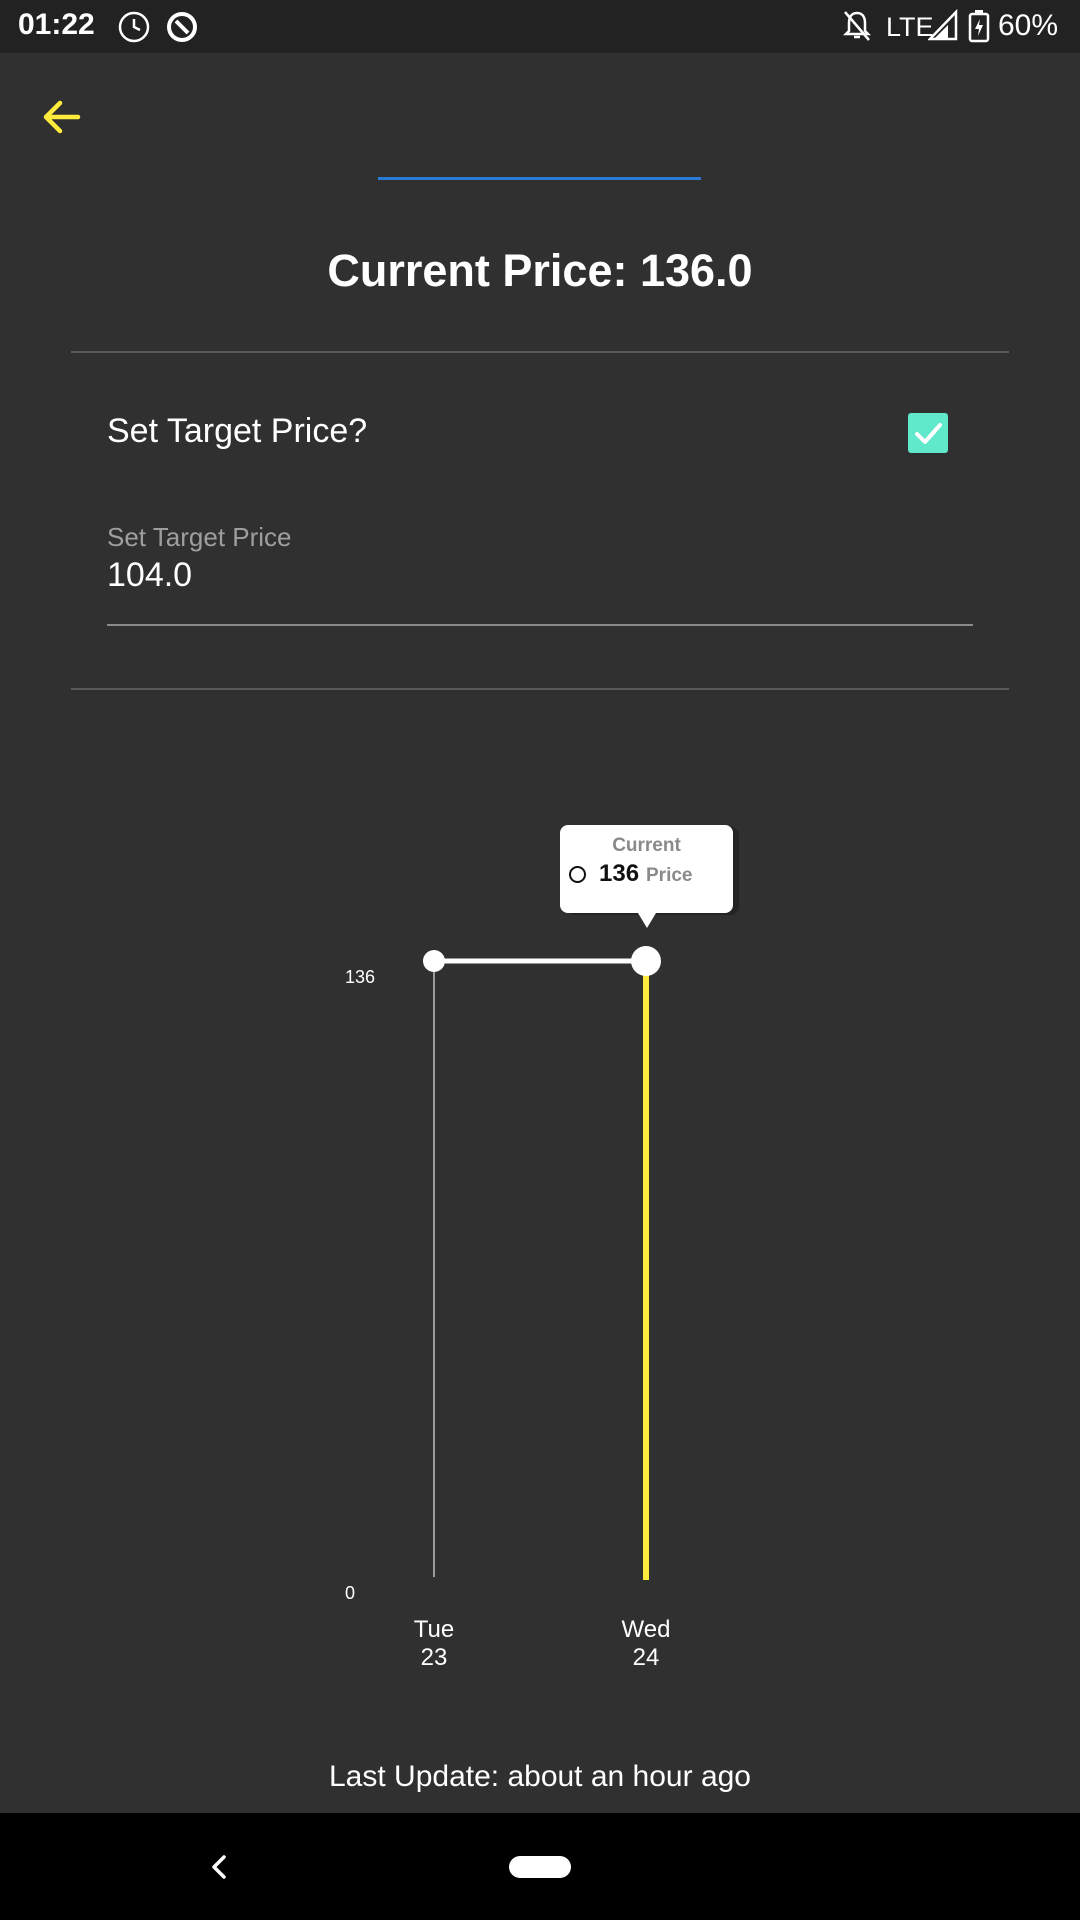  What do you see at coordinates (150, 575) in the screenshot?
I see `target-price-input: 104.0` at bounding box center [150, 575].